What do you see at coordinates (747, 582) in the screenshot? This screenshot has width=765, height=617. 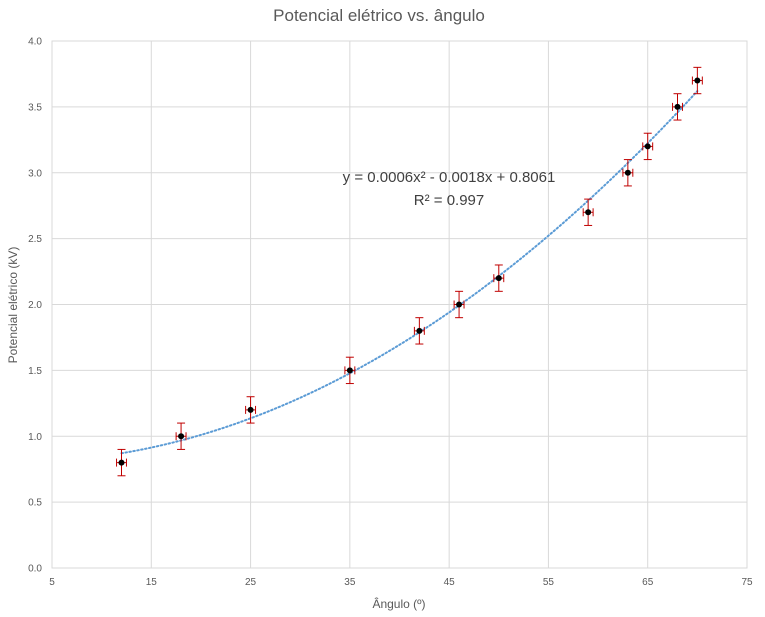 I see `x-tick-label: 75` at bounding box center [747, 582].